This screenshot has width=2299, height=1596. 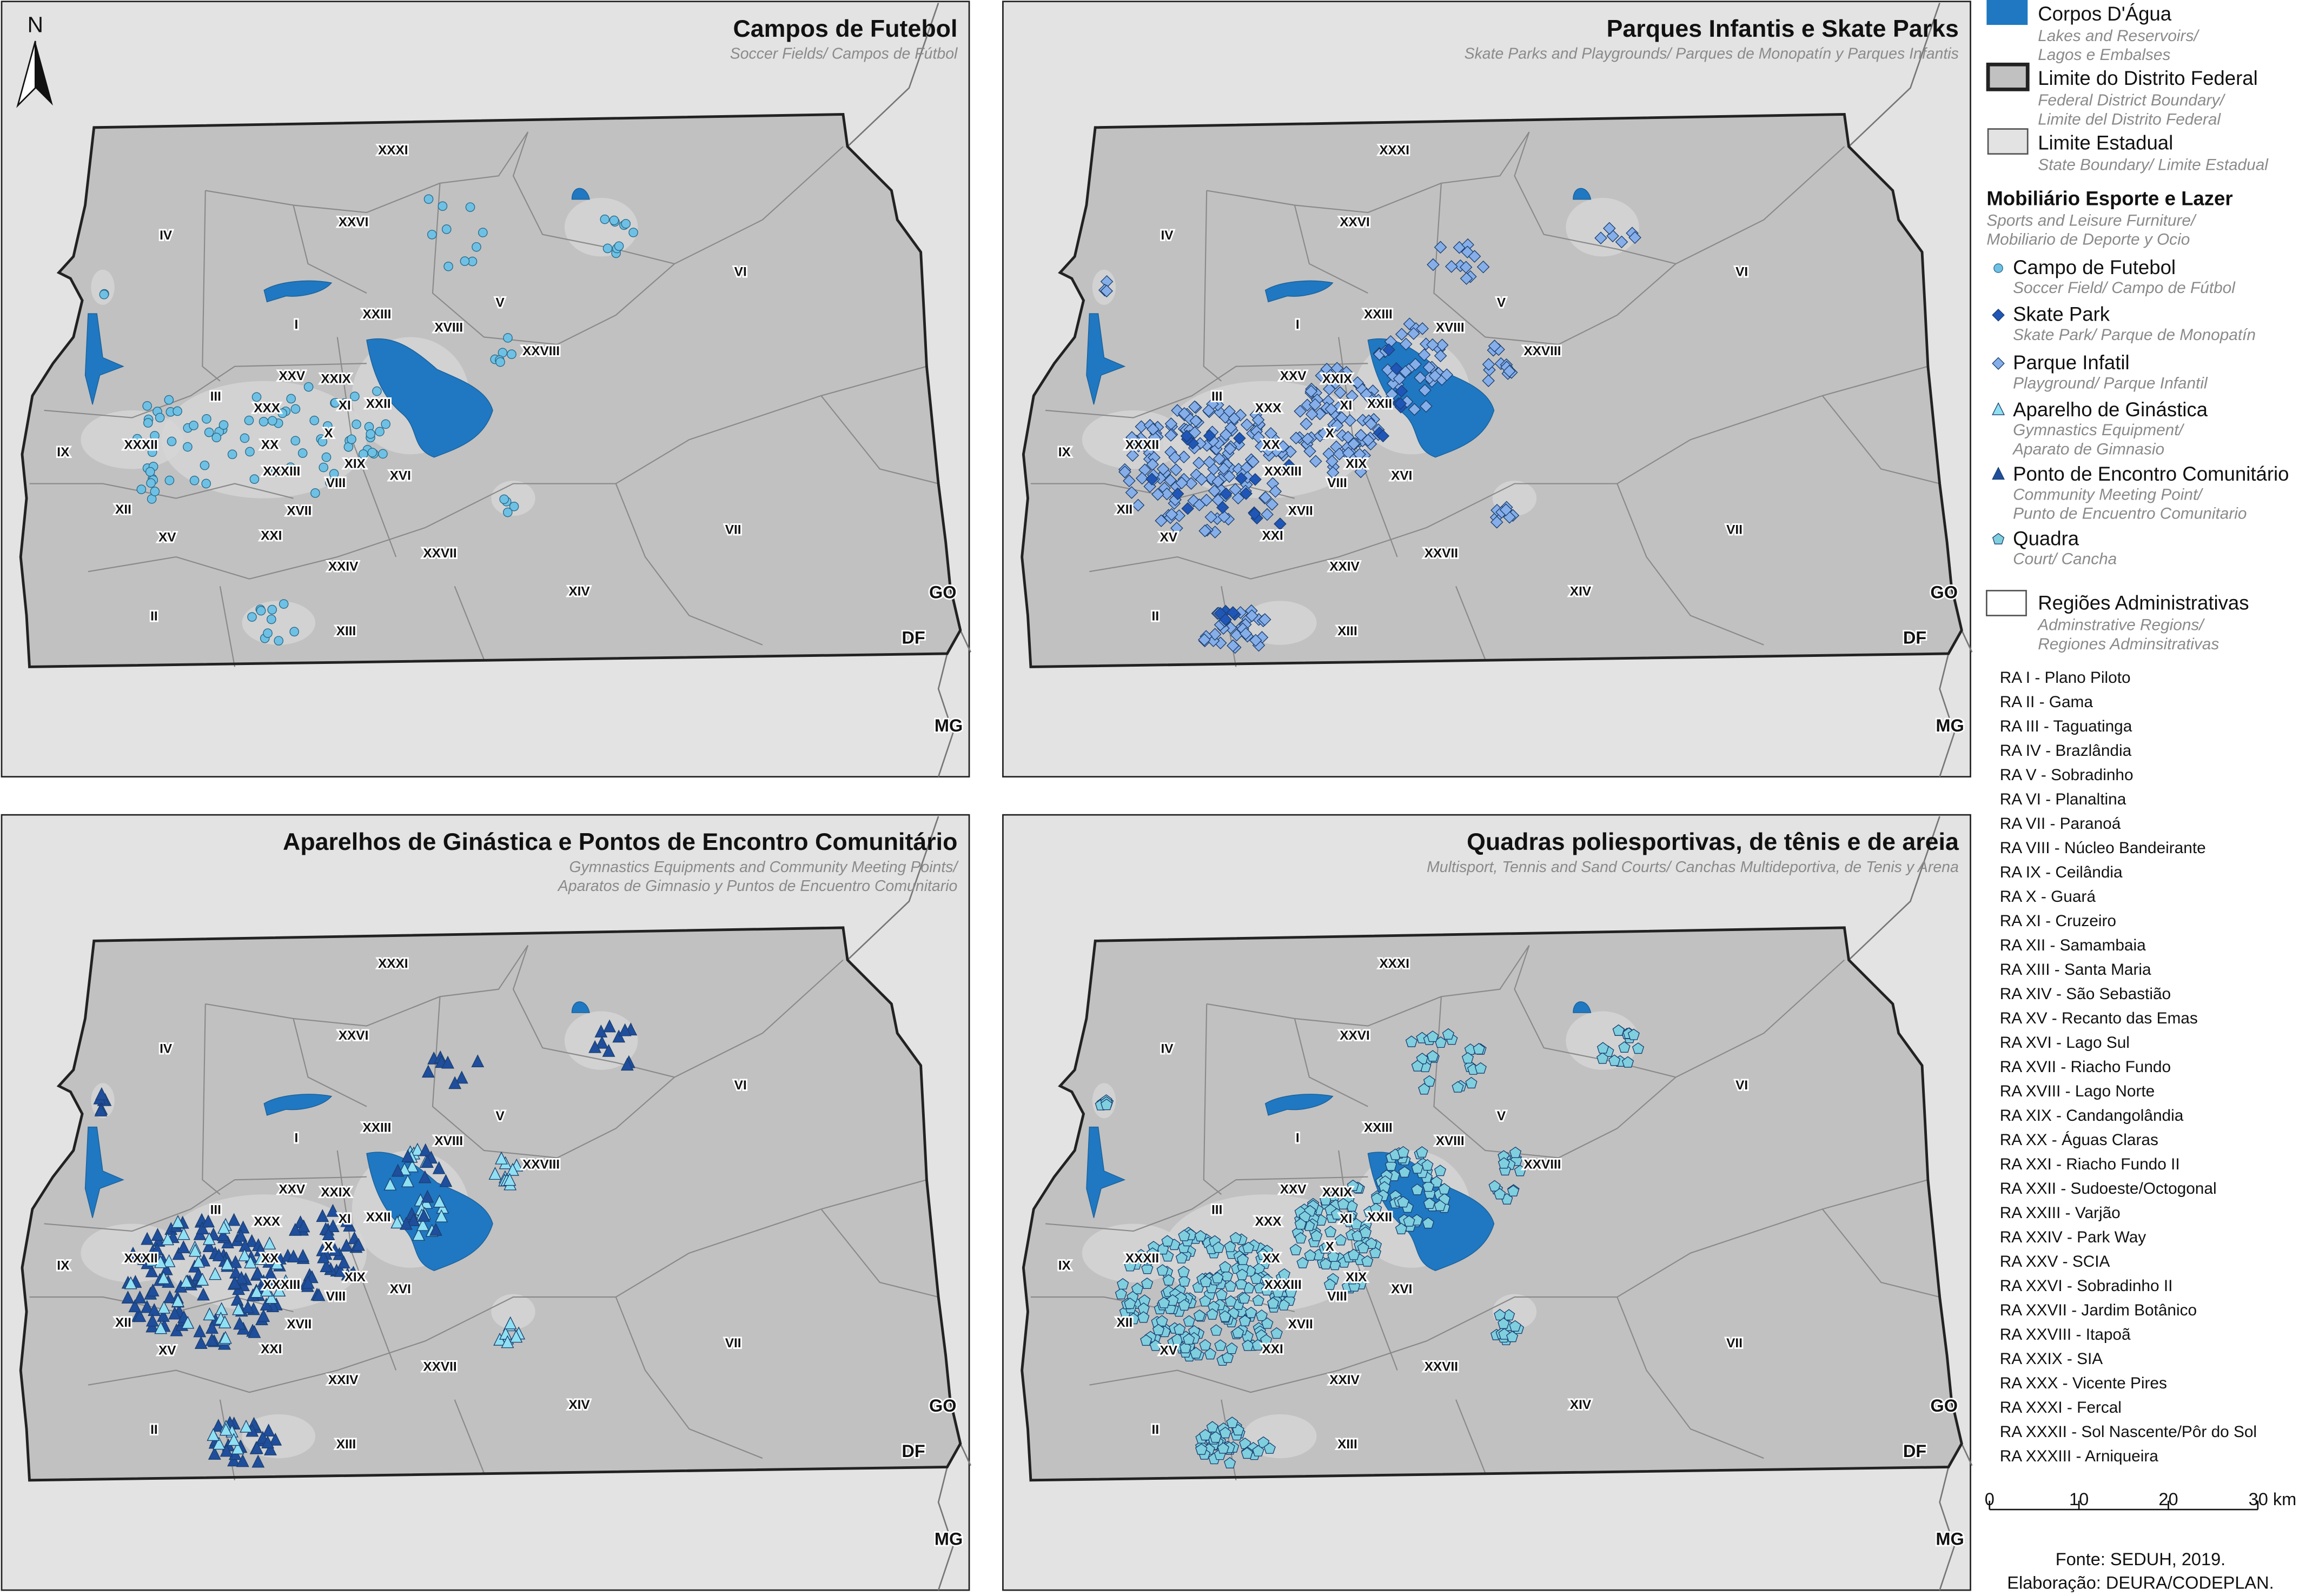 What do you see at coordinates (2065, 1043) in the screenshot?
I see `ra-entry: RA XVI - Lago Sul` at bounding box center [2065, 1043].